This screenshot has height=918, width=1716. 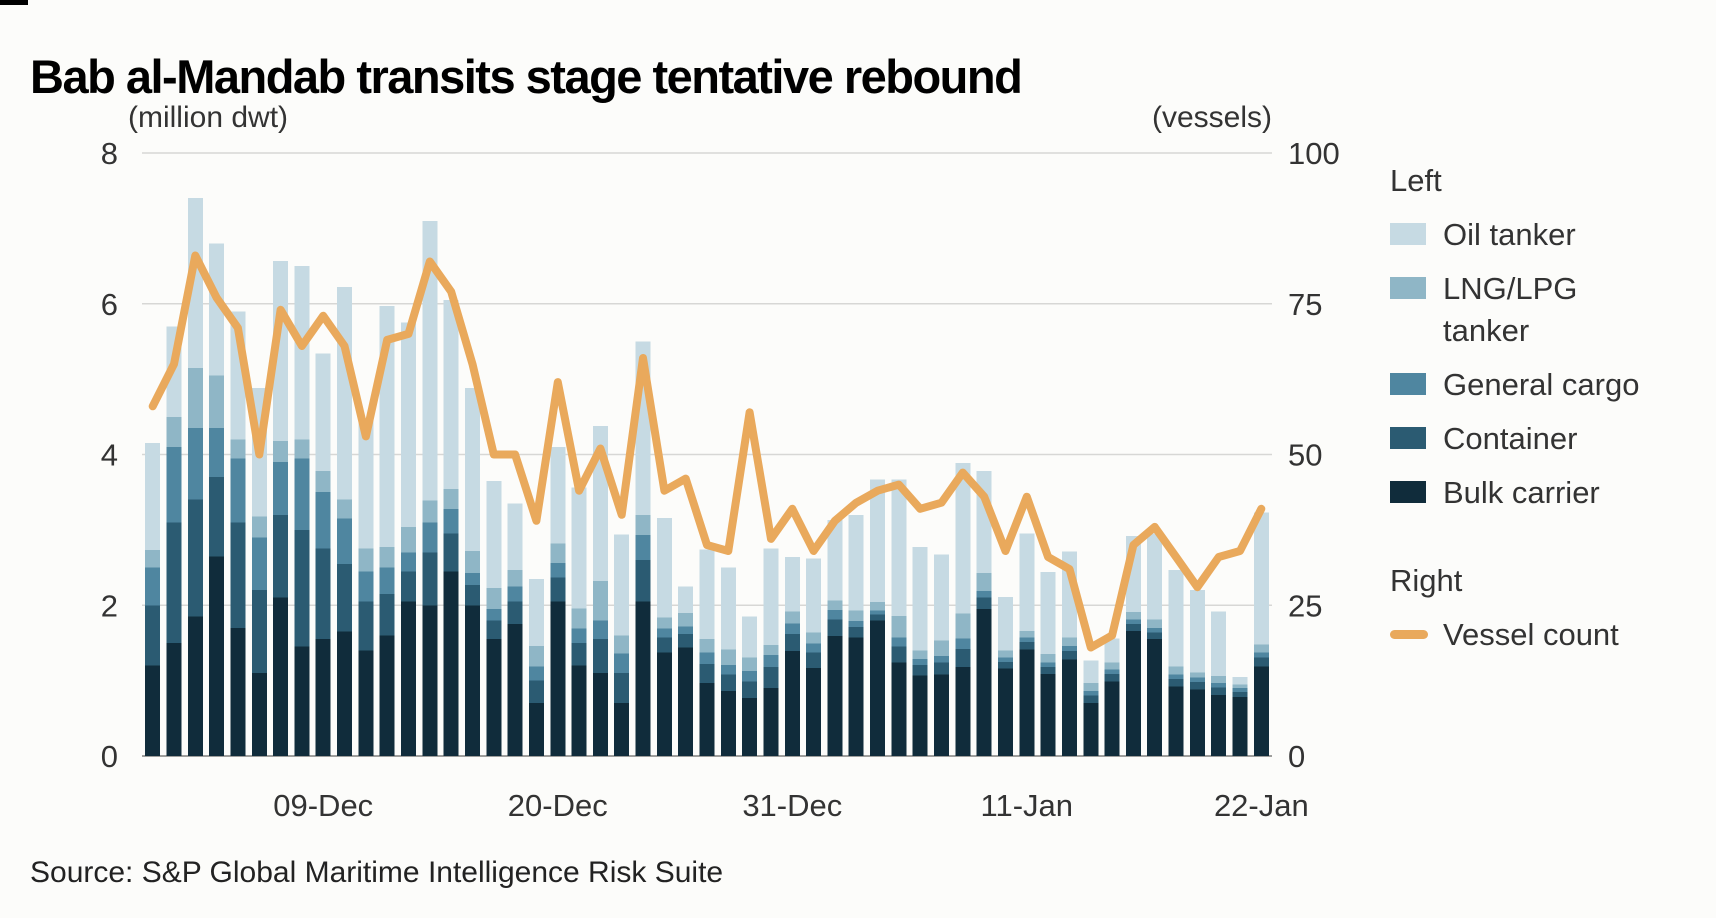 What do you see at coordinates (109, 756) in the screenshot?
I see `left-axis-tick-label: 0` at bounding box center [109, 756].